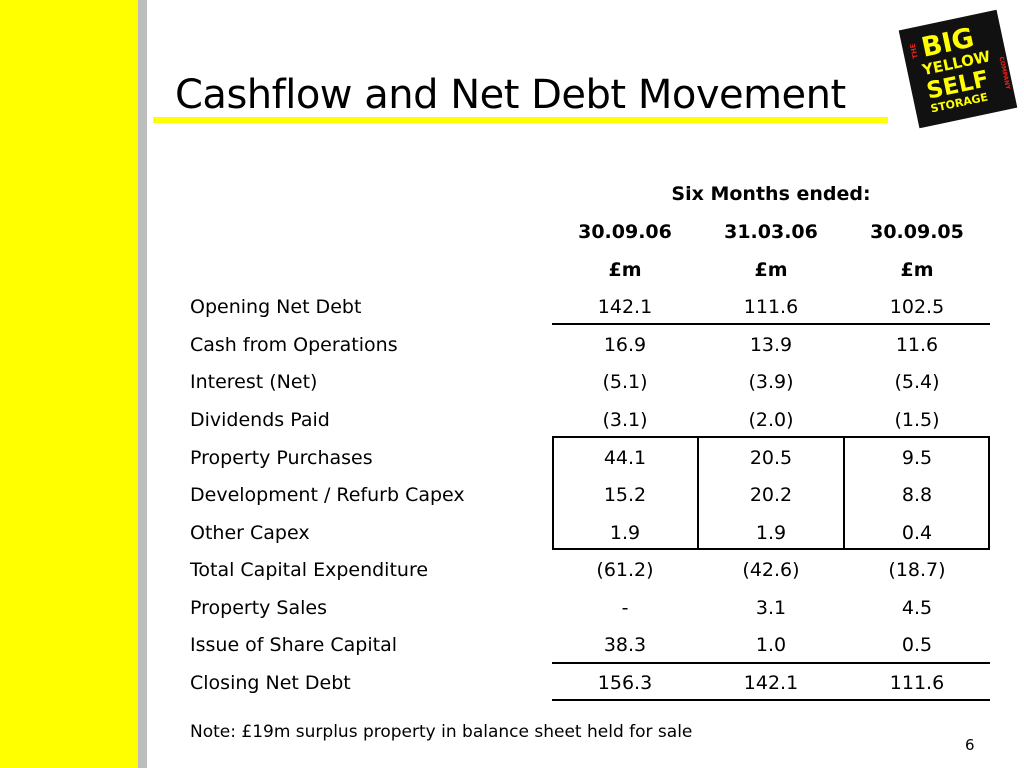  What do you see at coordinates (917, 420) in the screenshot?
I see `row-value: (1.5)` at bounding box center [917, 420].